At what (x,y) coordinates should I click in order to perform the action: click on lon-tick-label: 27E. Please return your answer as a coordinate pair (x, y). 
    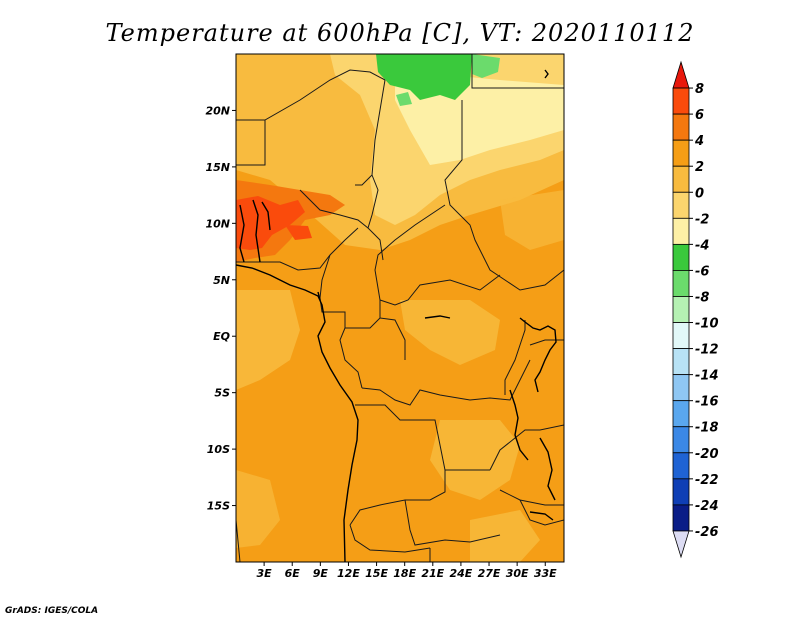
    Looking at the image, I should click on (489, 573).